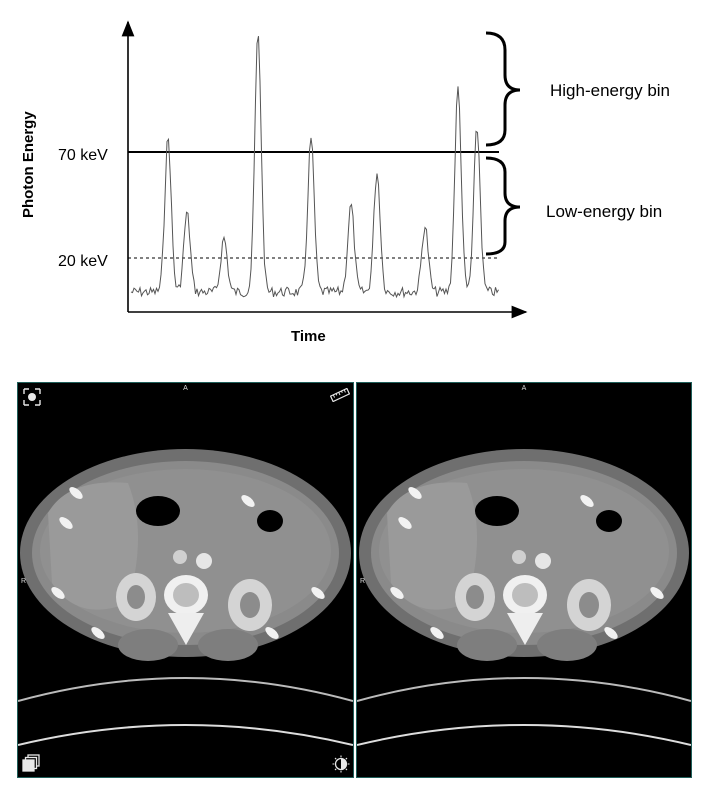 The image size is (709, 785). I want to click on contrast-icon, so click(341, 764).